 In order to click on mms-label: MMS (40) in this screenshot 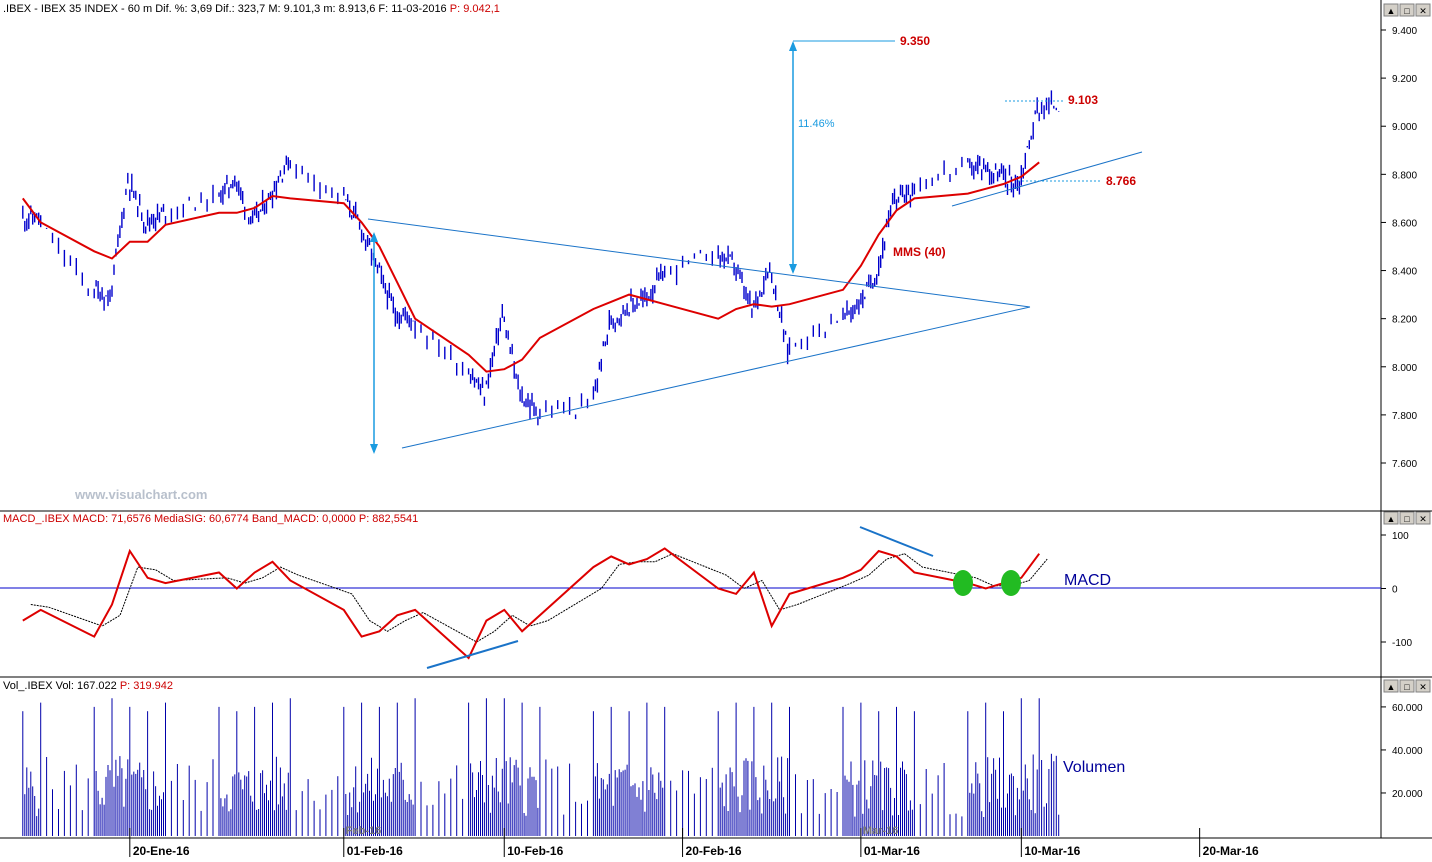, I will do `click(919, 252)`.